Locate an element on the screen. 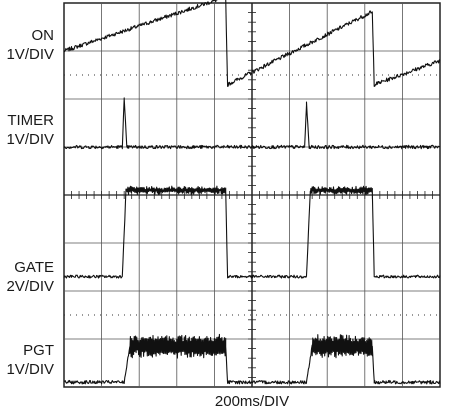 Image resolution: width=458 pixels, height=412 pixels. channel-scale-pgt: 1V/DIV is located at coordinates (30, 369).